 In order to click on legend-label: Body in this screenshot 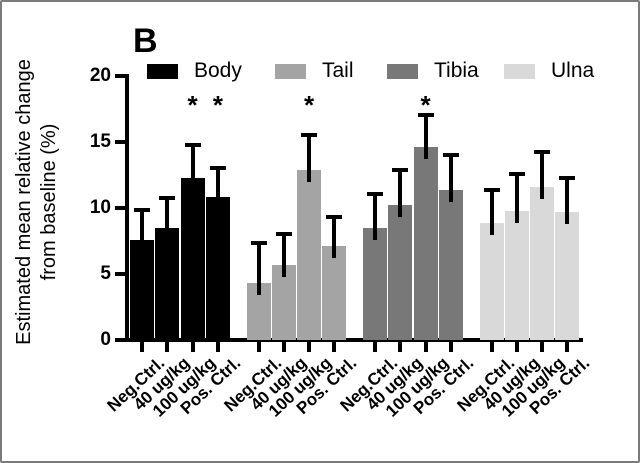, I will do `click(218, 70)`.